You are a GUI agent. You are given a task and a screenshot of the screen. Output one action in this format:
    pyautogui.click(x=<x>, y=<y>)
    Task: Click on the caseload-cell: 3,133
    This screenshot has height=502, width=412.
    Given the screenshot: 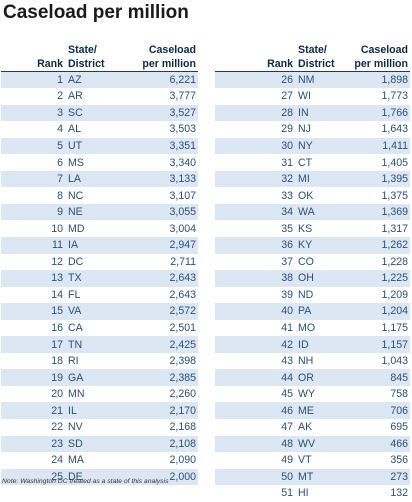 What is the action you would take?
    pyautogui.click(x=165, y=179)
    